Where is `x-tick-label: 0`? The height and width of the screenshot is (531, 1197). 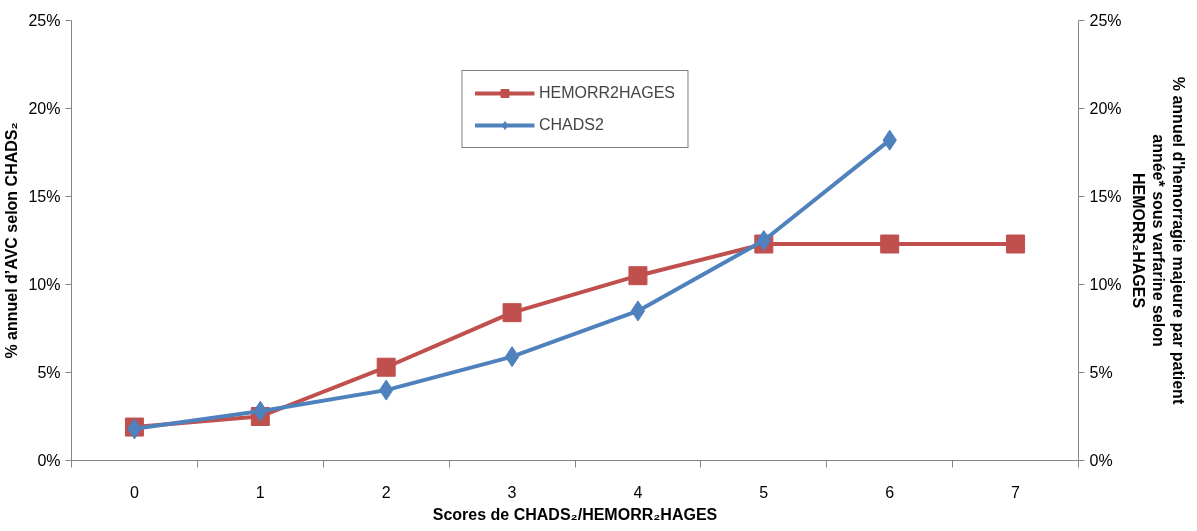
x-tick-label: 0 is located at coordinates (134, 492).